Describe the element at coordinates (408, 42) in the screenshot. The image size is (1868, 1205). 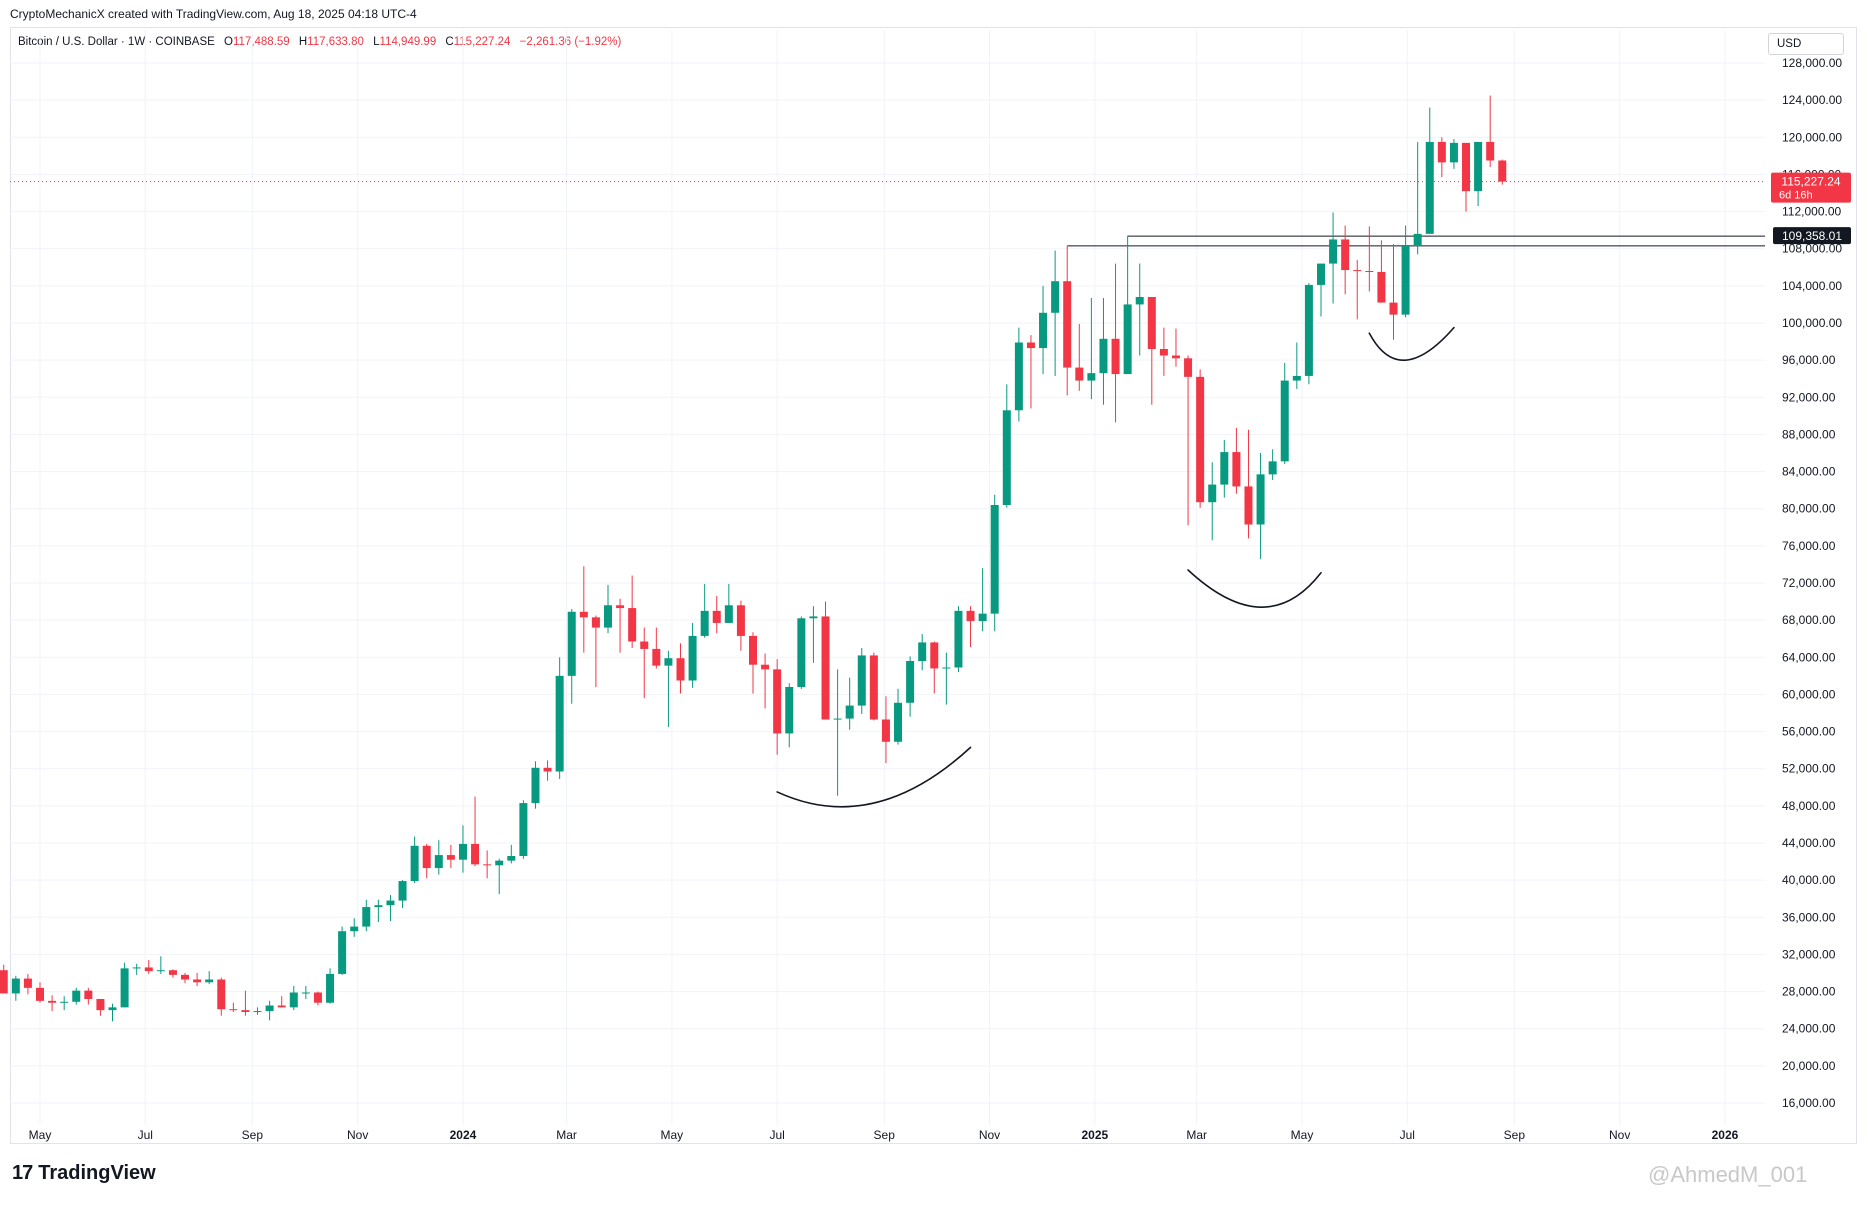
I see `low-value: 114,949.99` at that location.